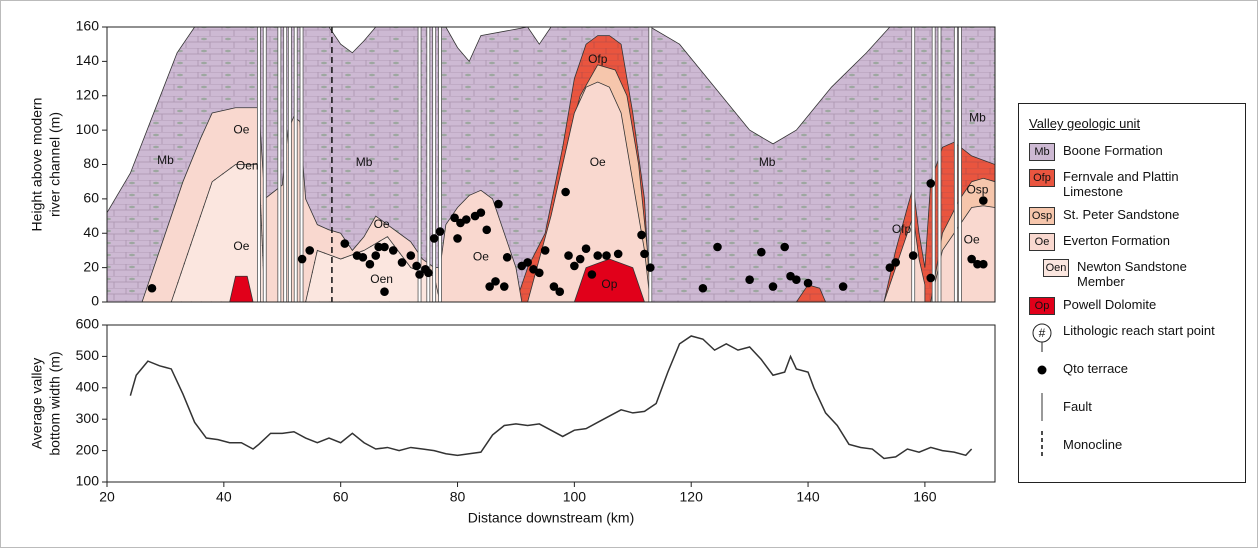 The width and height of the screenshot is (1258, 548). Describe the element at coordinates (1132, 152) in the screenshot. I see `legend-item: Mb Boone Formation` at that location.